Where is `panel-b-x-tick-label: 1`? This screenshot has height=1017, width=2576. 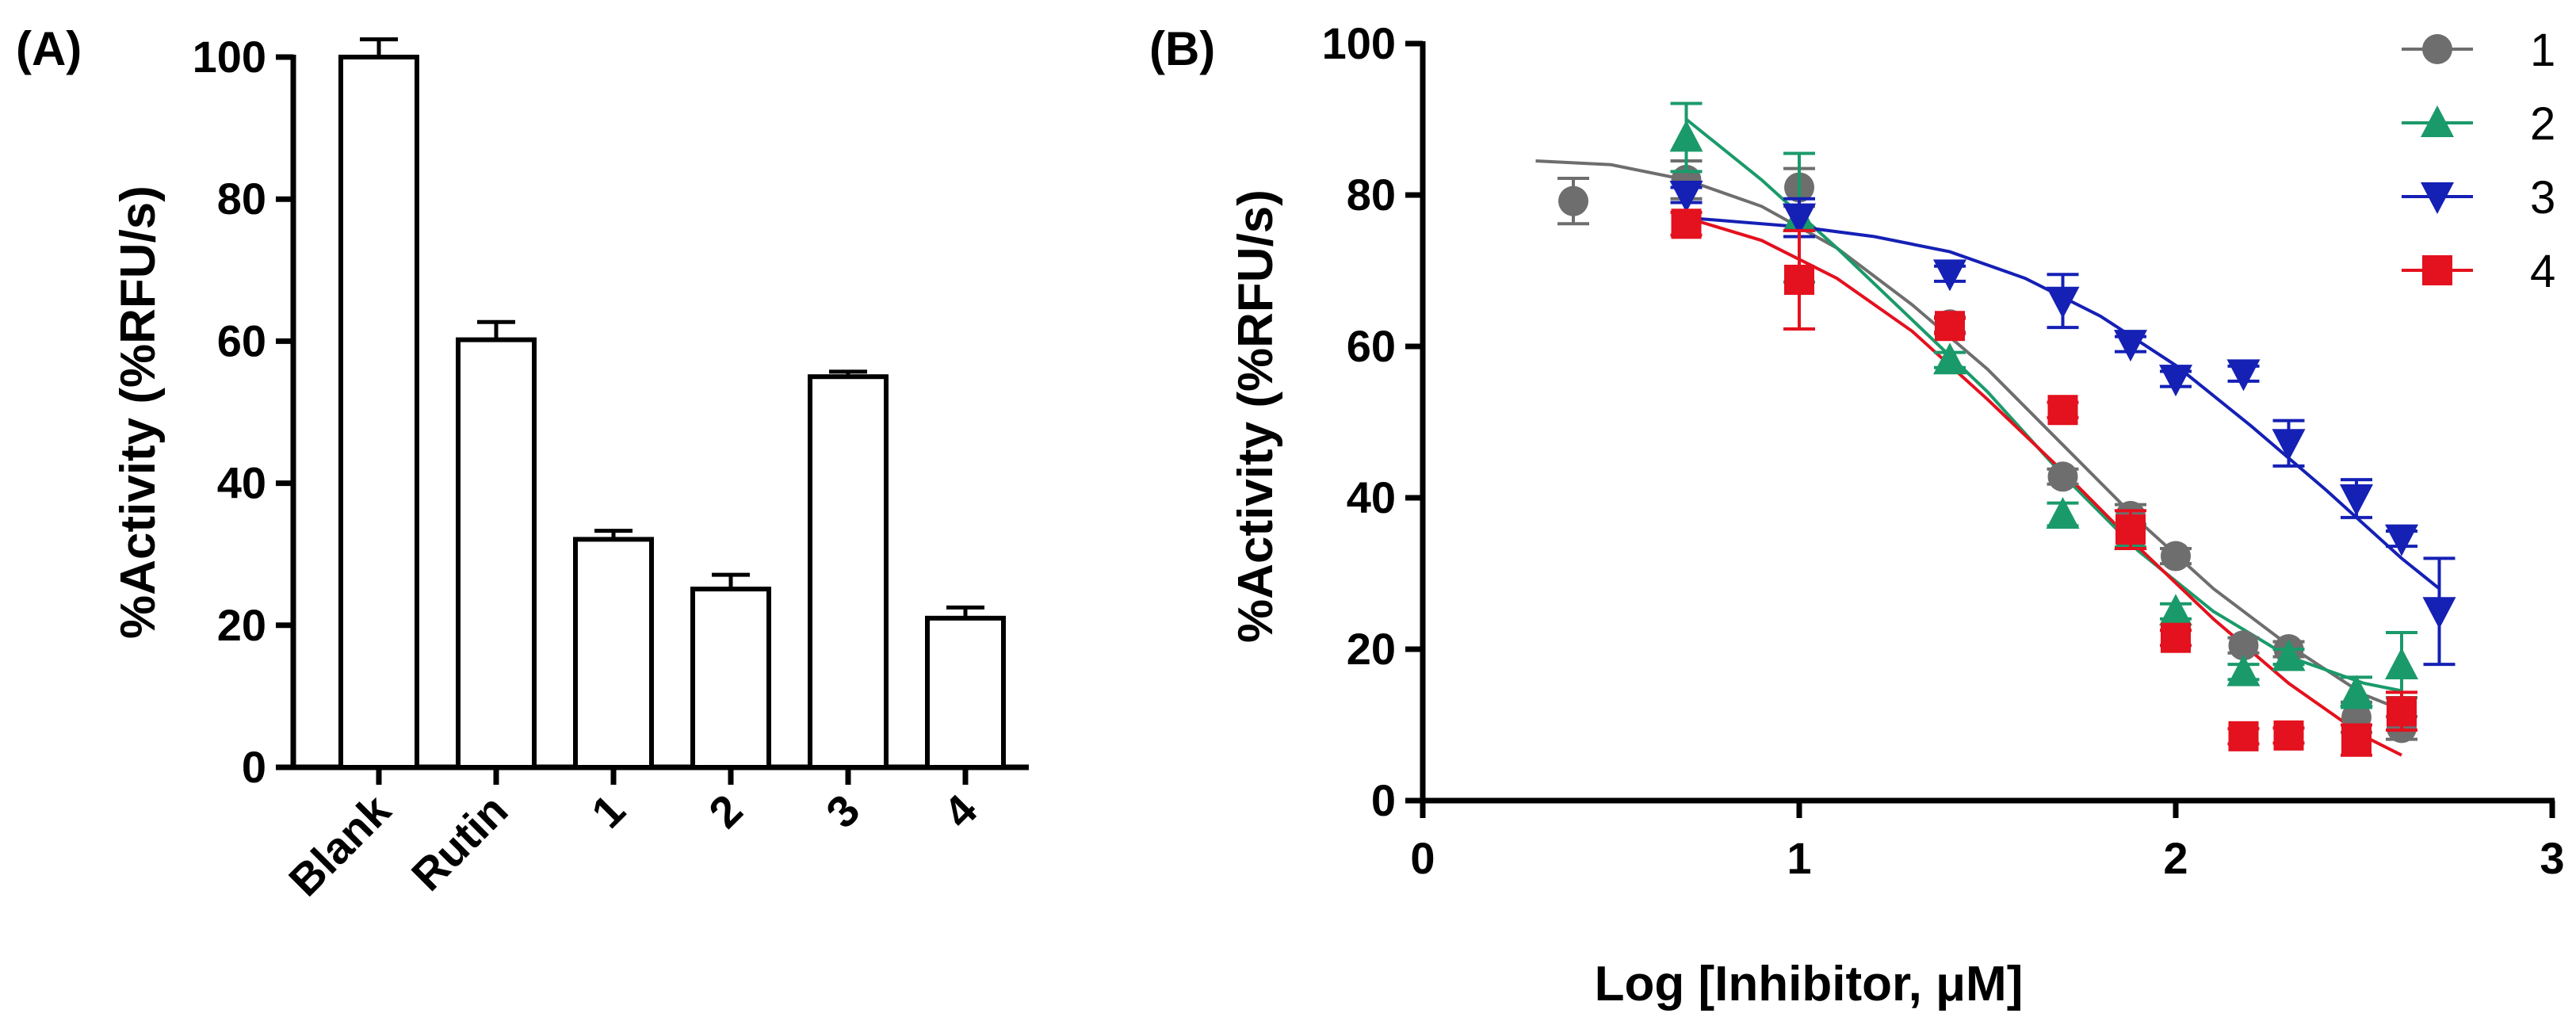 panel-b-x-tick-label: 1 is located at coordinates (1799, 858).